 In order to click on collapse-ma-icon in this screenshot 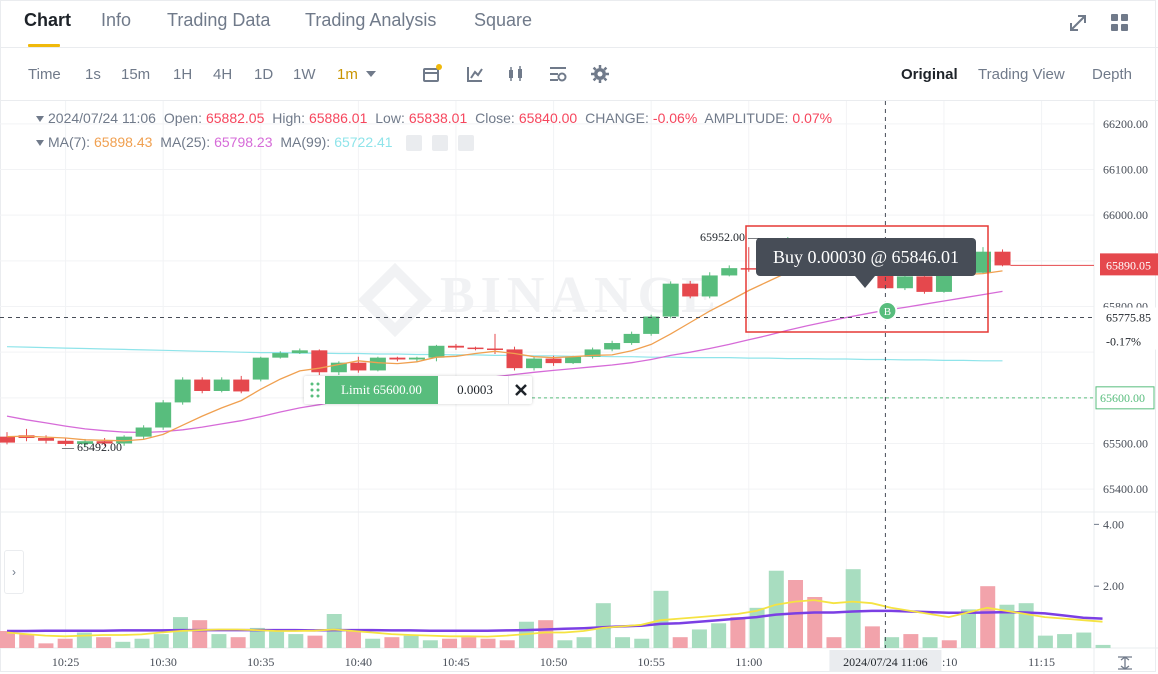, I will do `click(40, 143)`.